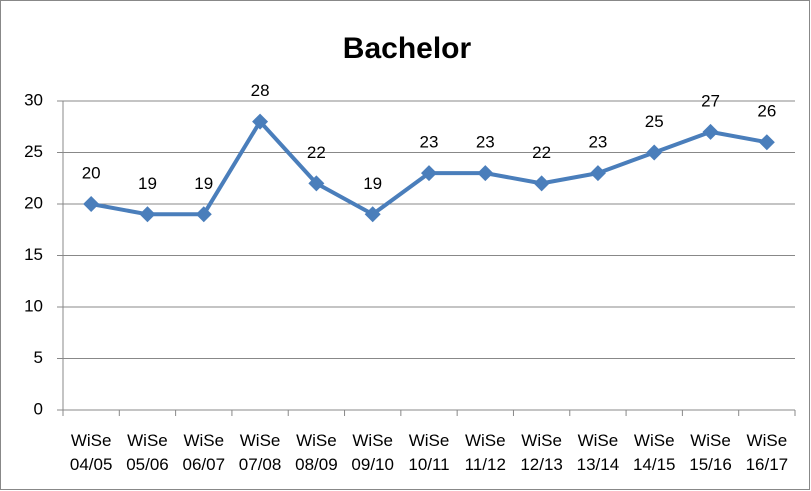 This screenshot has height=491, width=811. What do you see at coordinates (33, 254) in the screenshot?
I see `y-tick-label: 15` at bounding box center [33, 254].